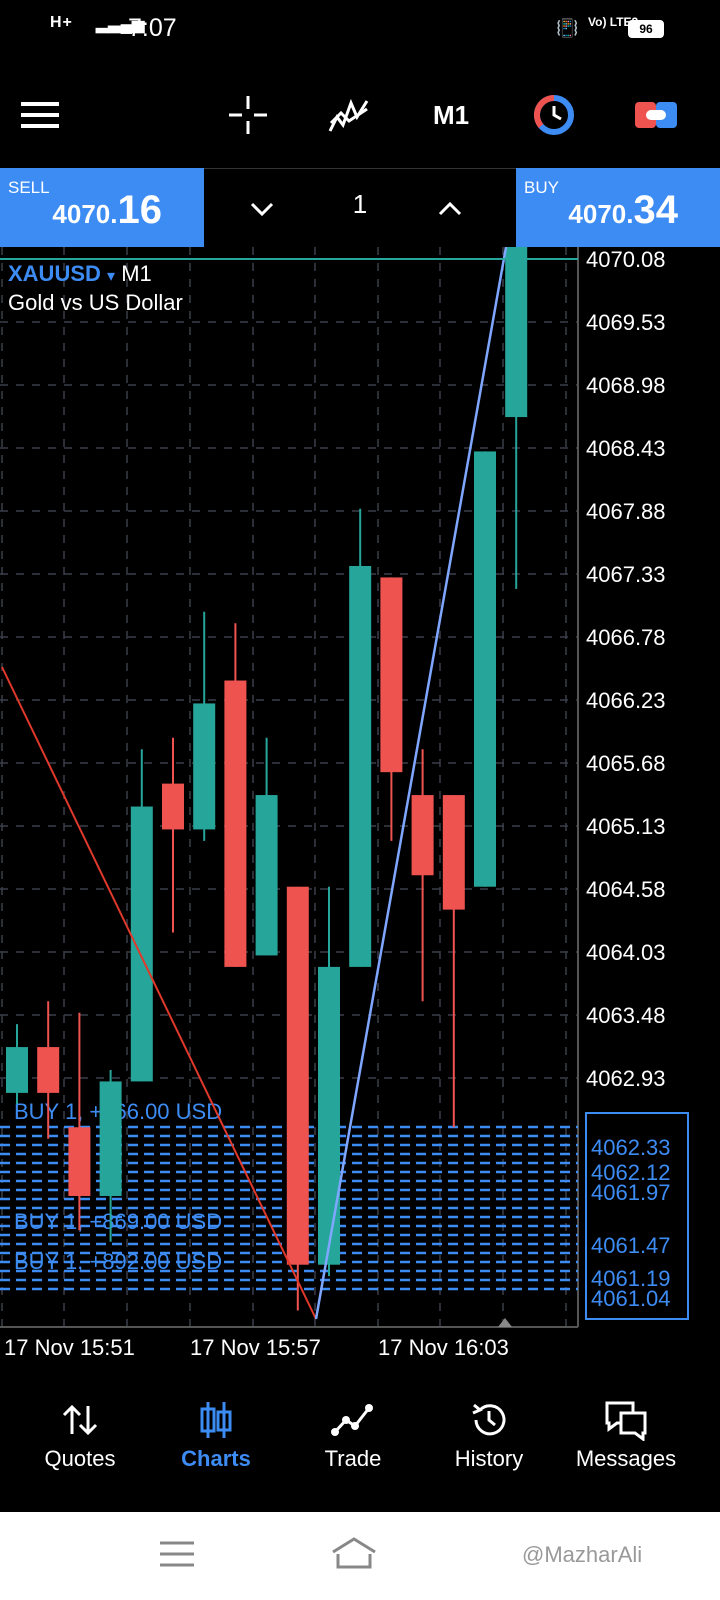 Image resolution: width=720 pixels, height=1600 pixels. I want to click on chevron-up-icon, so click(450, 208).